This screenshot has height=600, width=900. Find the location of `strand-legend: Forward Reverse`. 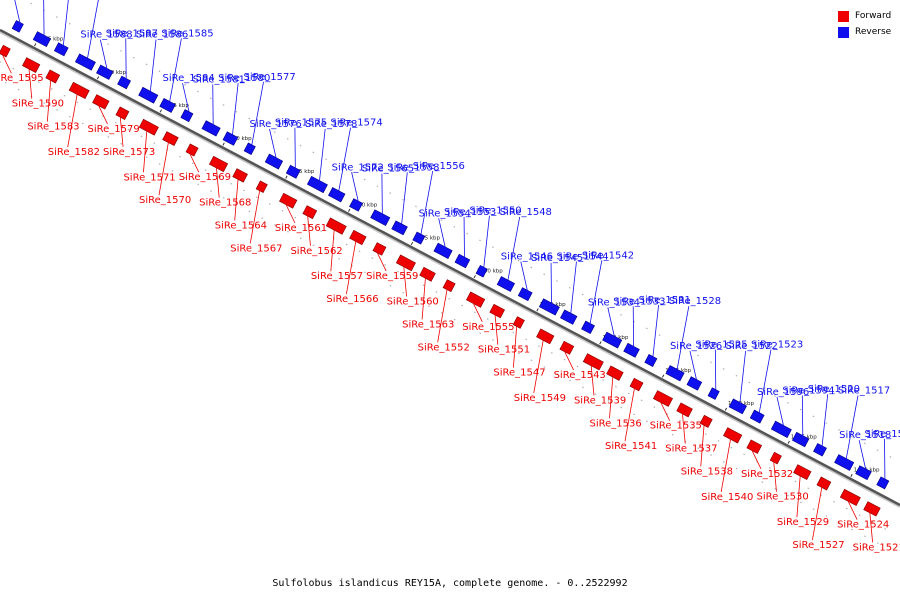

strand-legend: Forward Reverse is located at coordinates (864, 24).